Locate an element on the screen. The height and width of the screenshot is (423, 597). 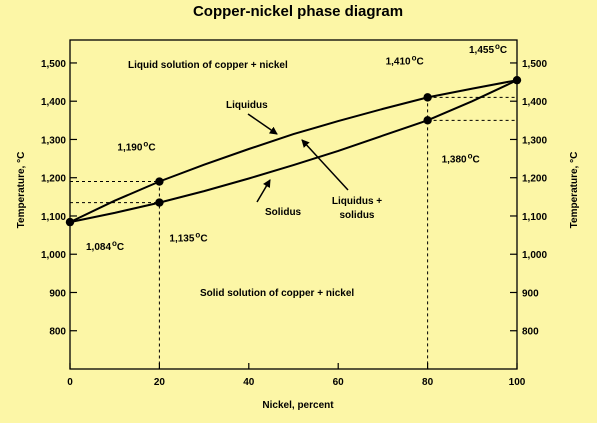
y-tick-label-left: 1,100 is located at coordinates (53, 217).